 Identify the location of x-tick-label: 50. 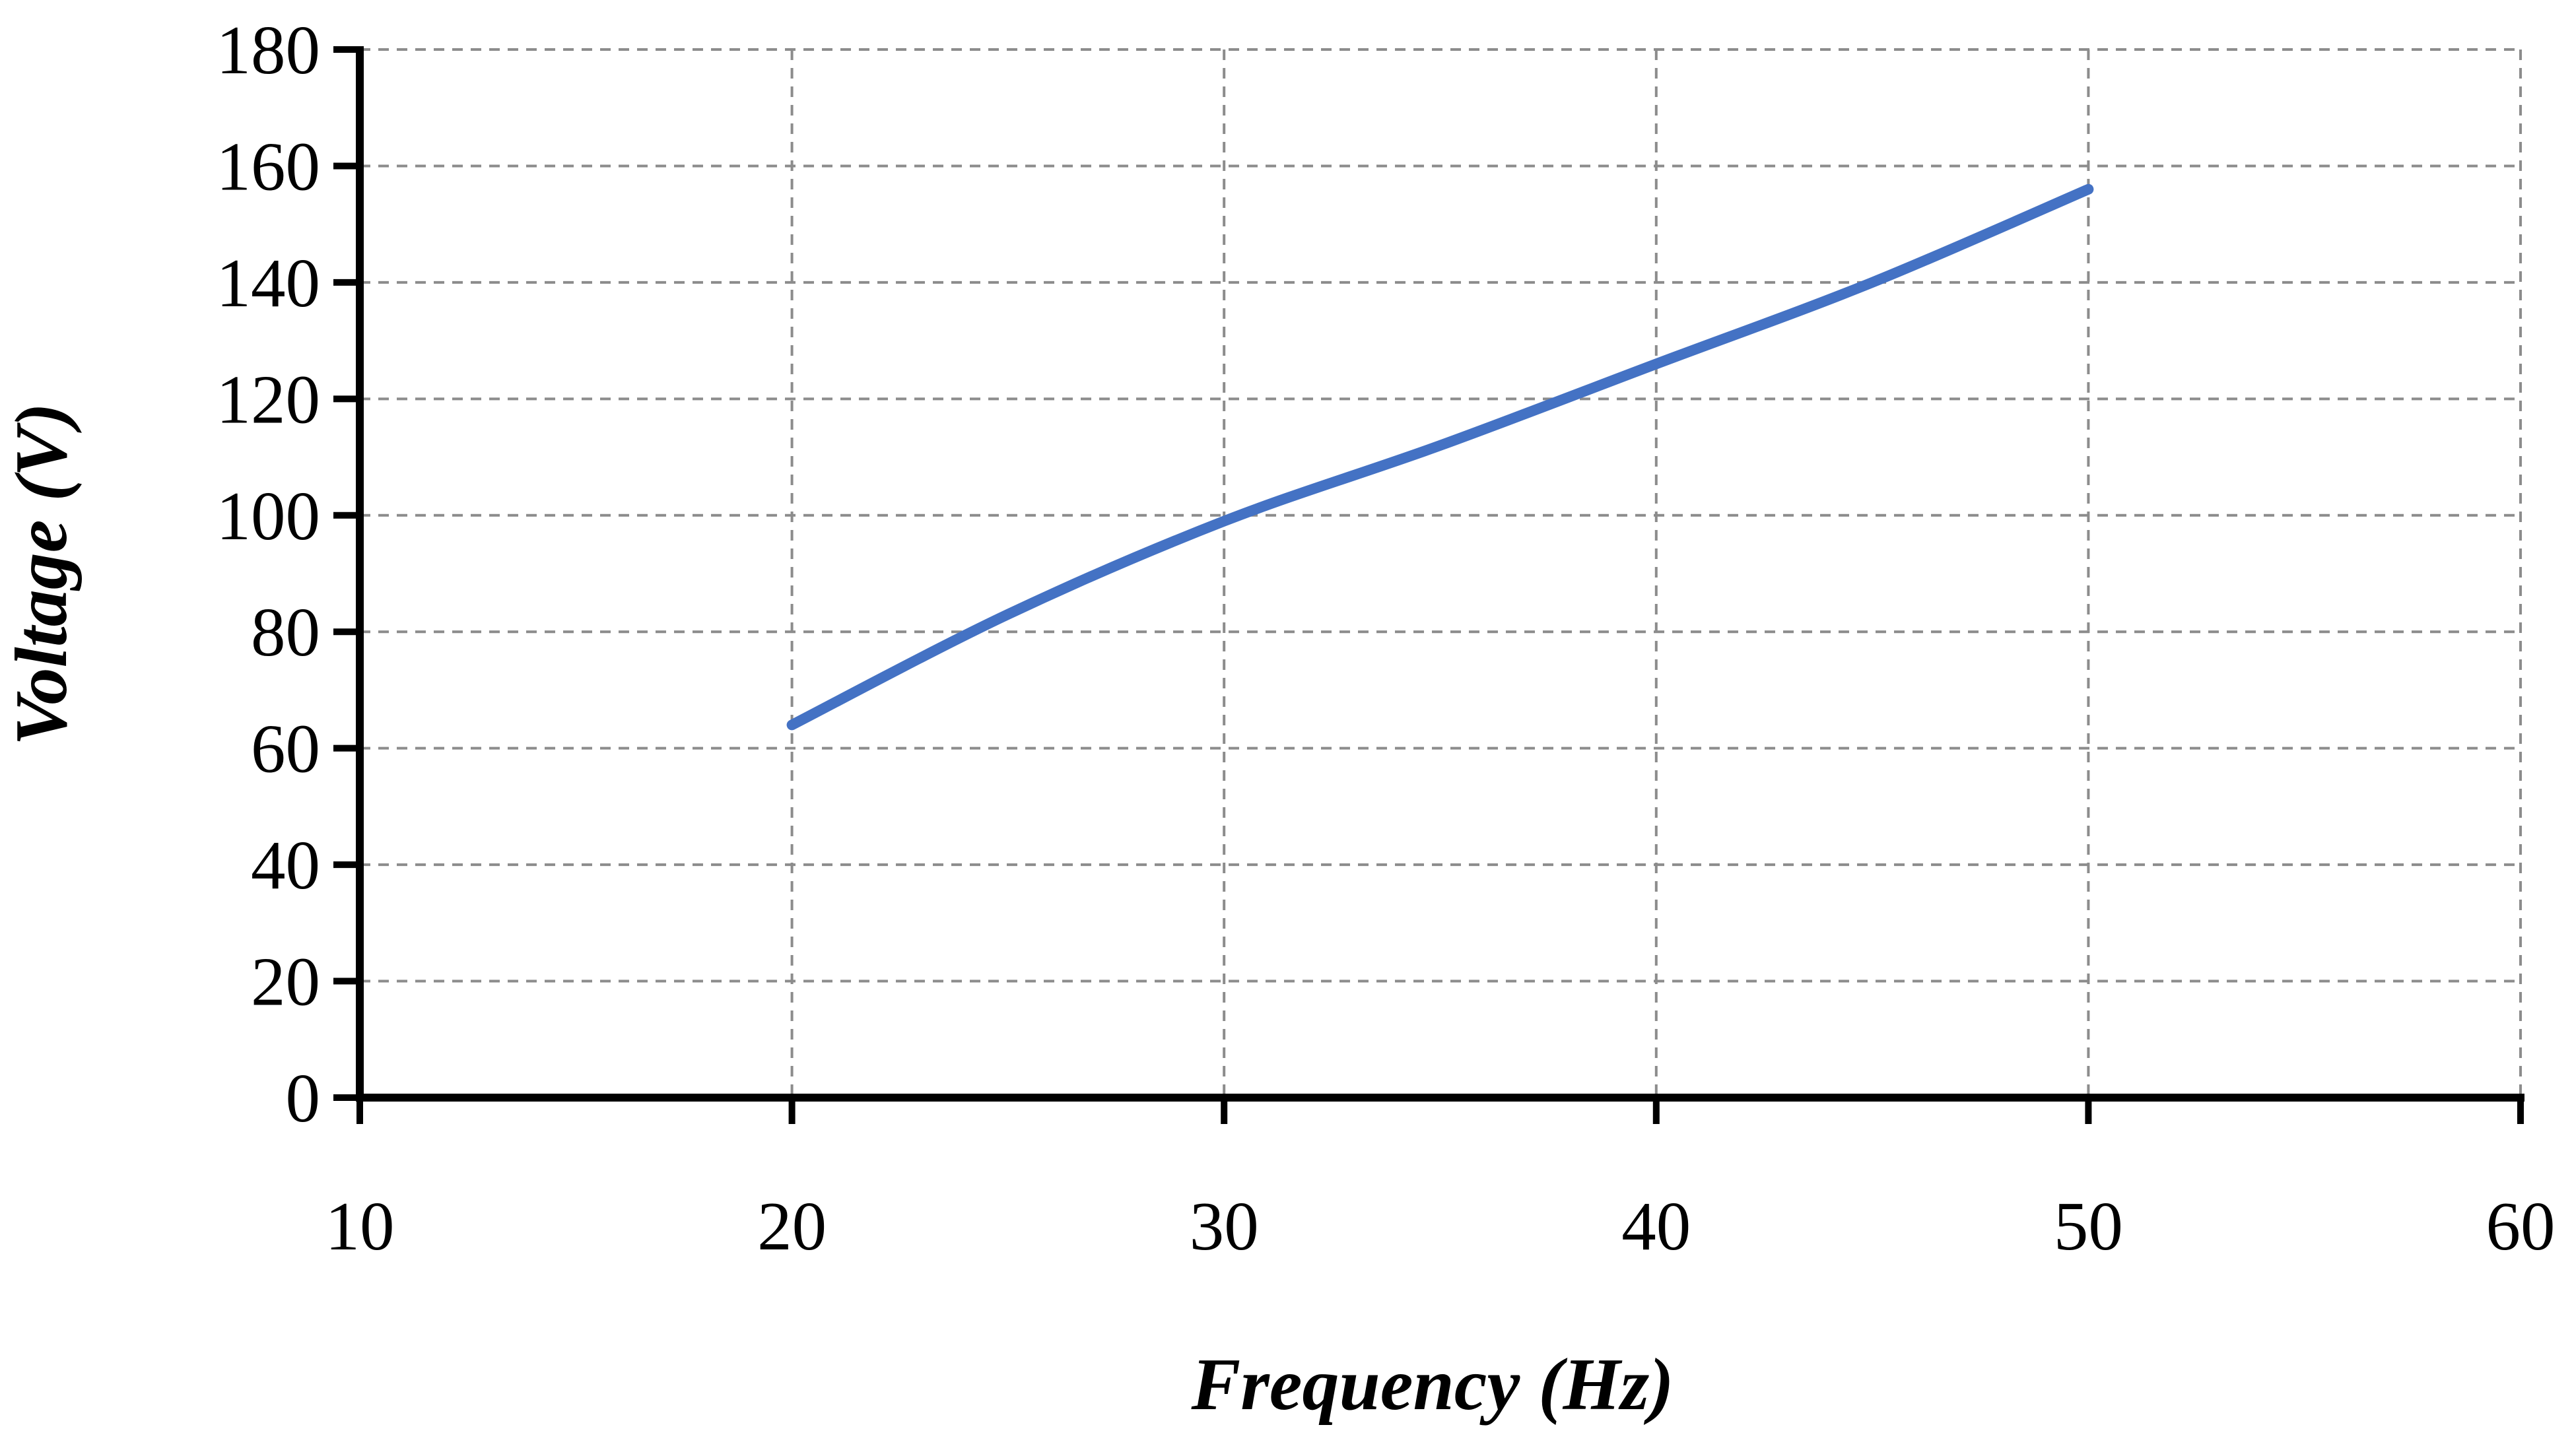
(2088, 1226).